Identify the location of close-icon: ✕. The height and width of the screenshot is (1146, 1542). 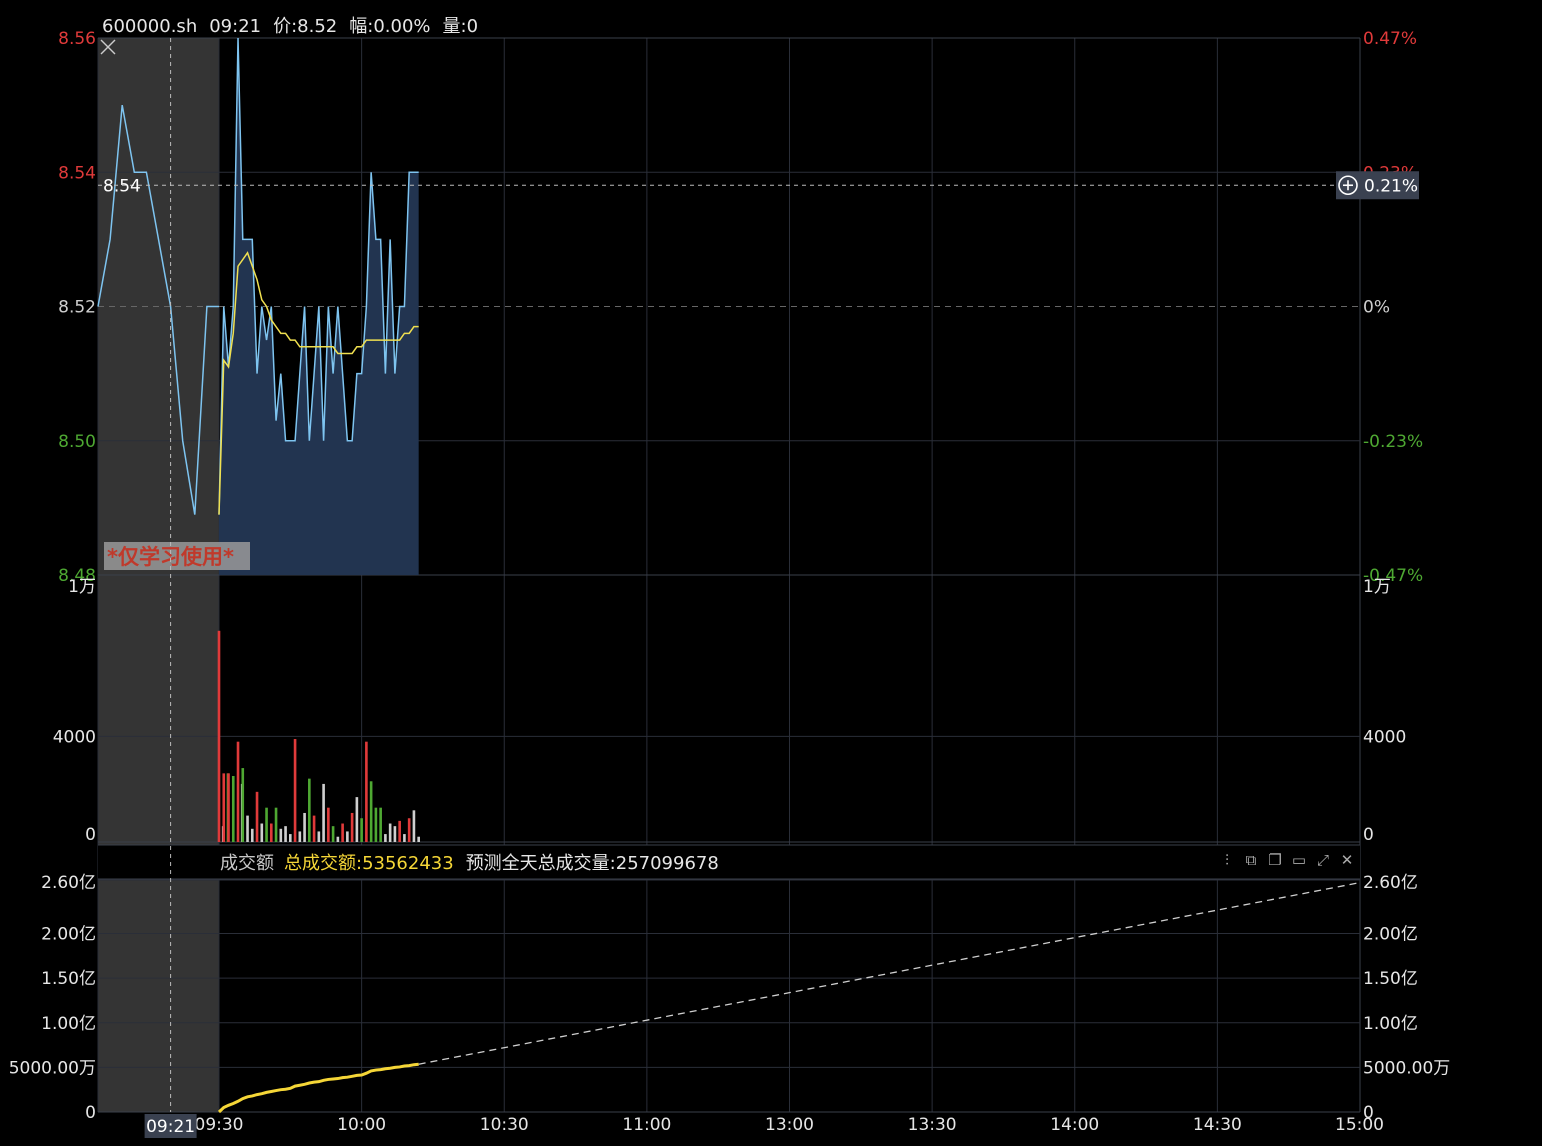
(1347, 860).